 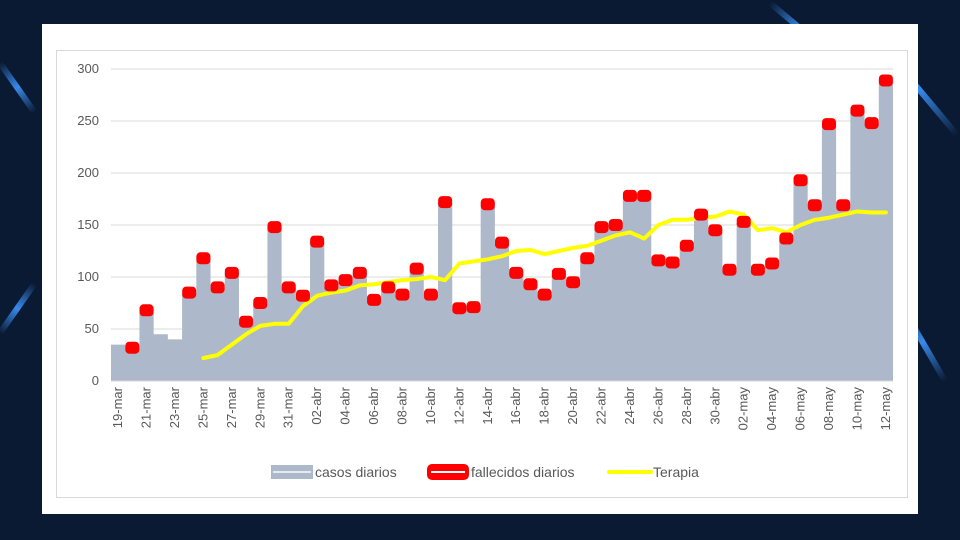 I want to click on x-tick-label: 20-abr, so click(x=572, y=405).